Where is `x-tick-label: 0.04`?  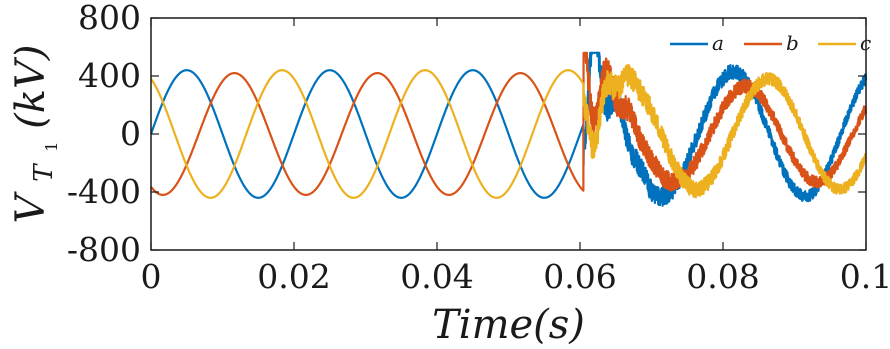 x-tick-label: 0.04 is located at coordinates (436, 276).